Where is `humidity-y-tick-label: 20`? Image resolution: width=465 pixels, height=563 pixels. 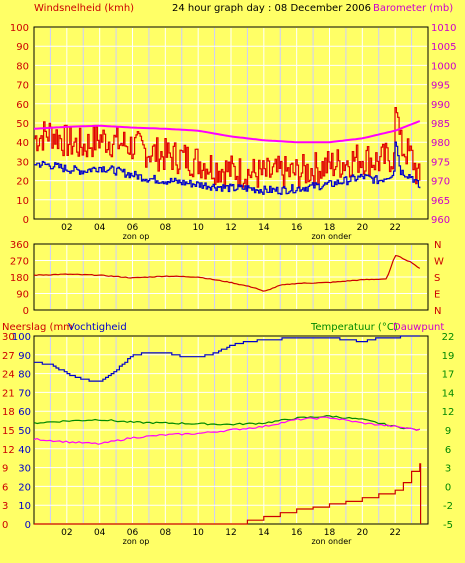
humidity-y-tick-label: 20 is located at coordinates (24, 487).